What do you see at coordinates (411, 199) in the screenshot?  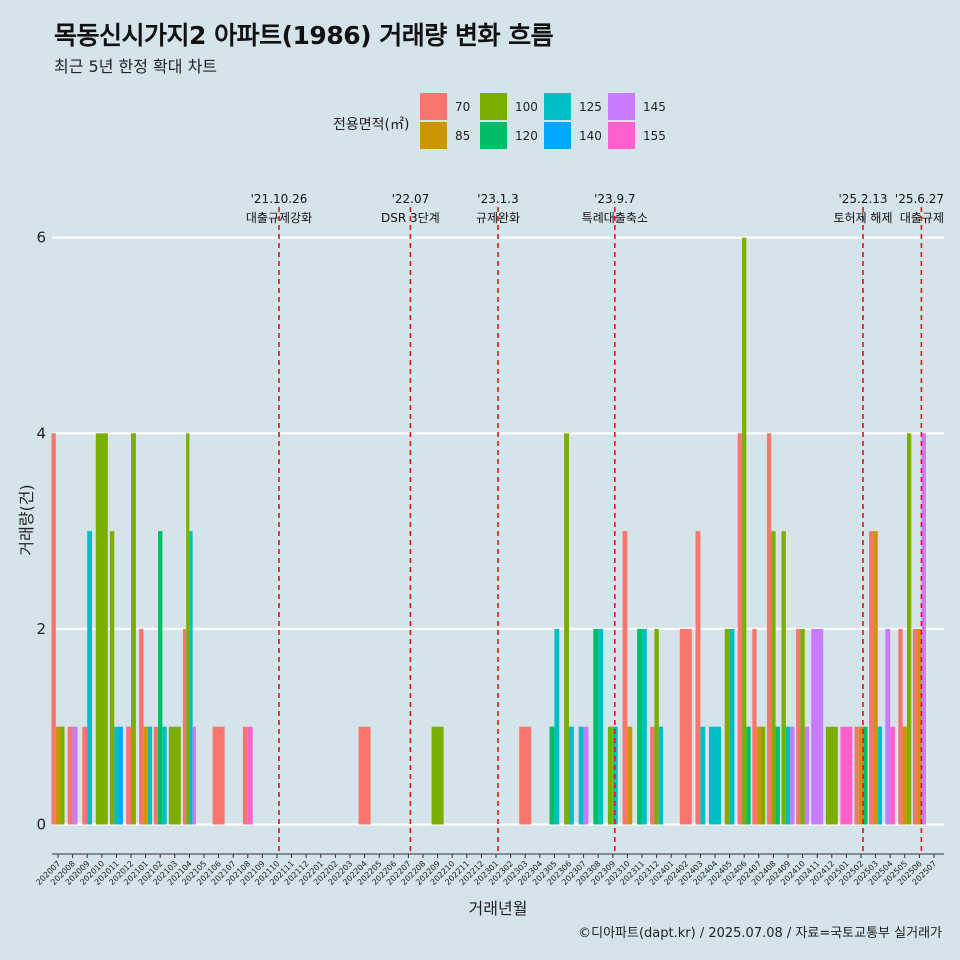 I see `event-date: '22.07` at bounding box center [411, 199].